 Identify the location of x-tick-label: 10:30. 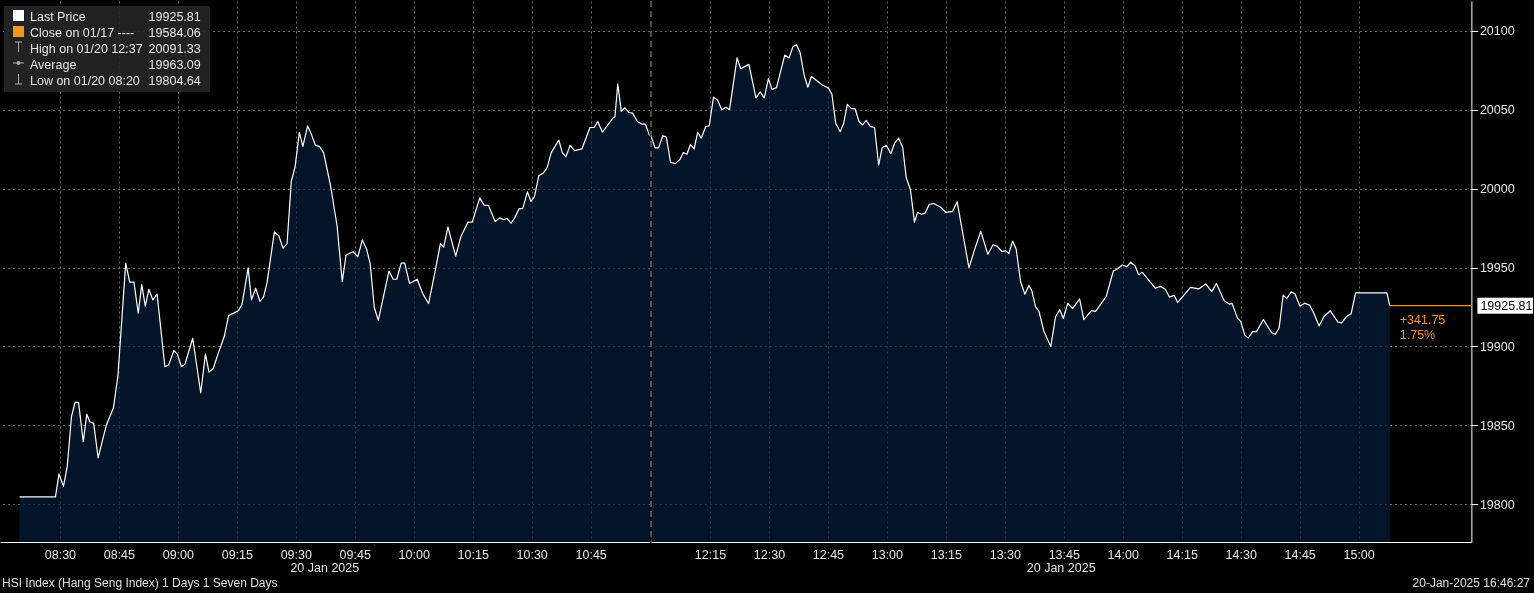
(532, 554).